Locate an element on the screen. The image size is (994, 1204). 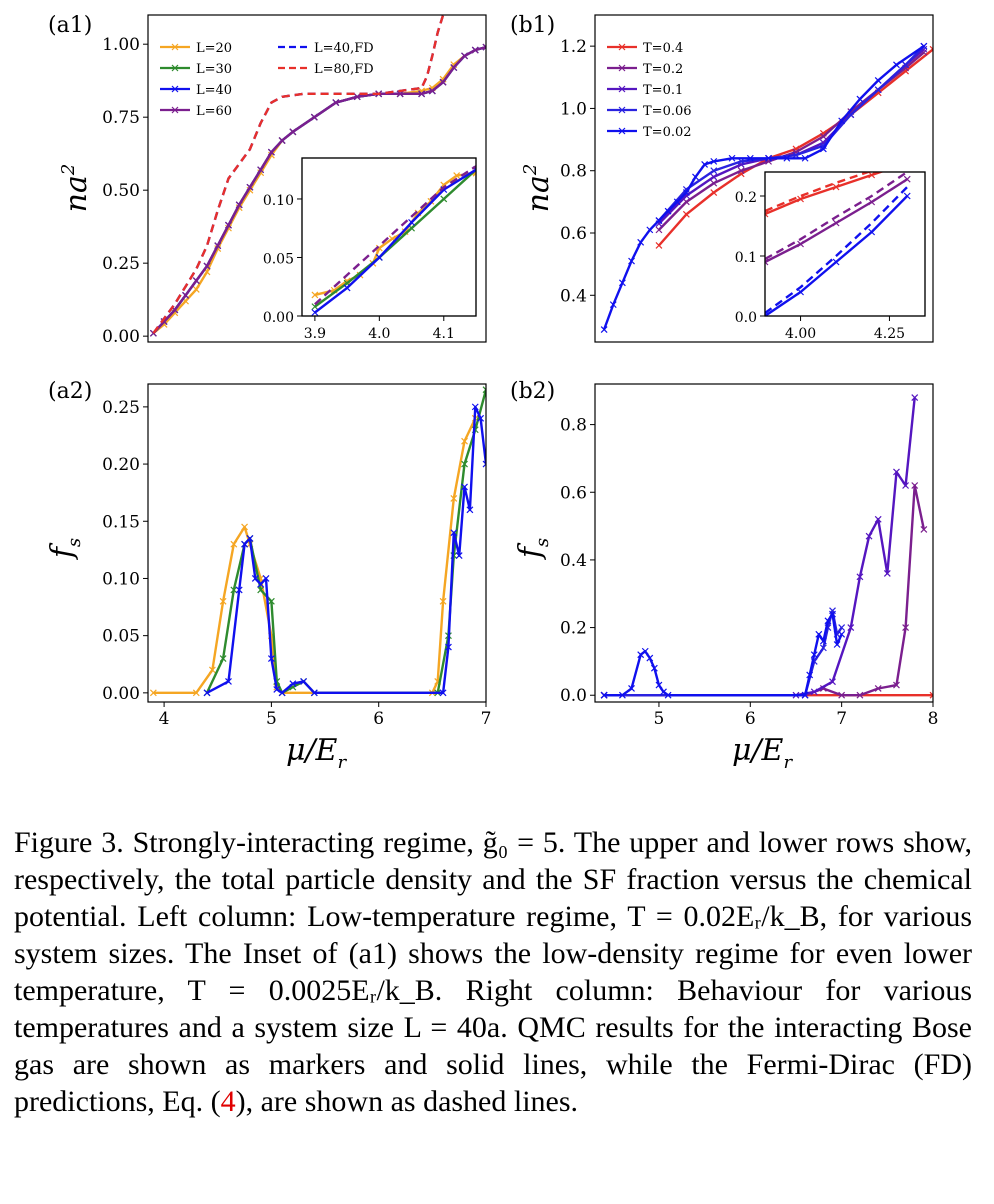
panel-b1-ytick-label: 0.8 is located at coordinates (573, 172).